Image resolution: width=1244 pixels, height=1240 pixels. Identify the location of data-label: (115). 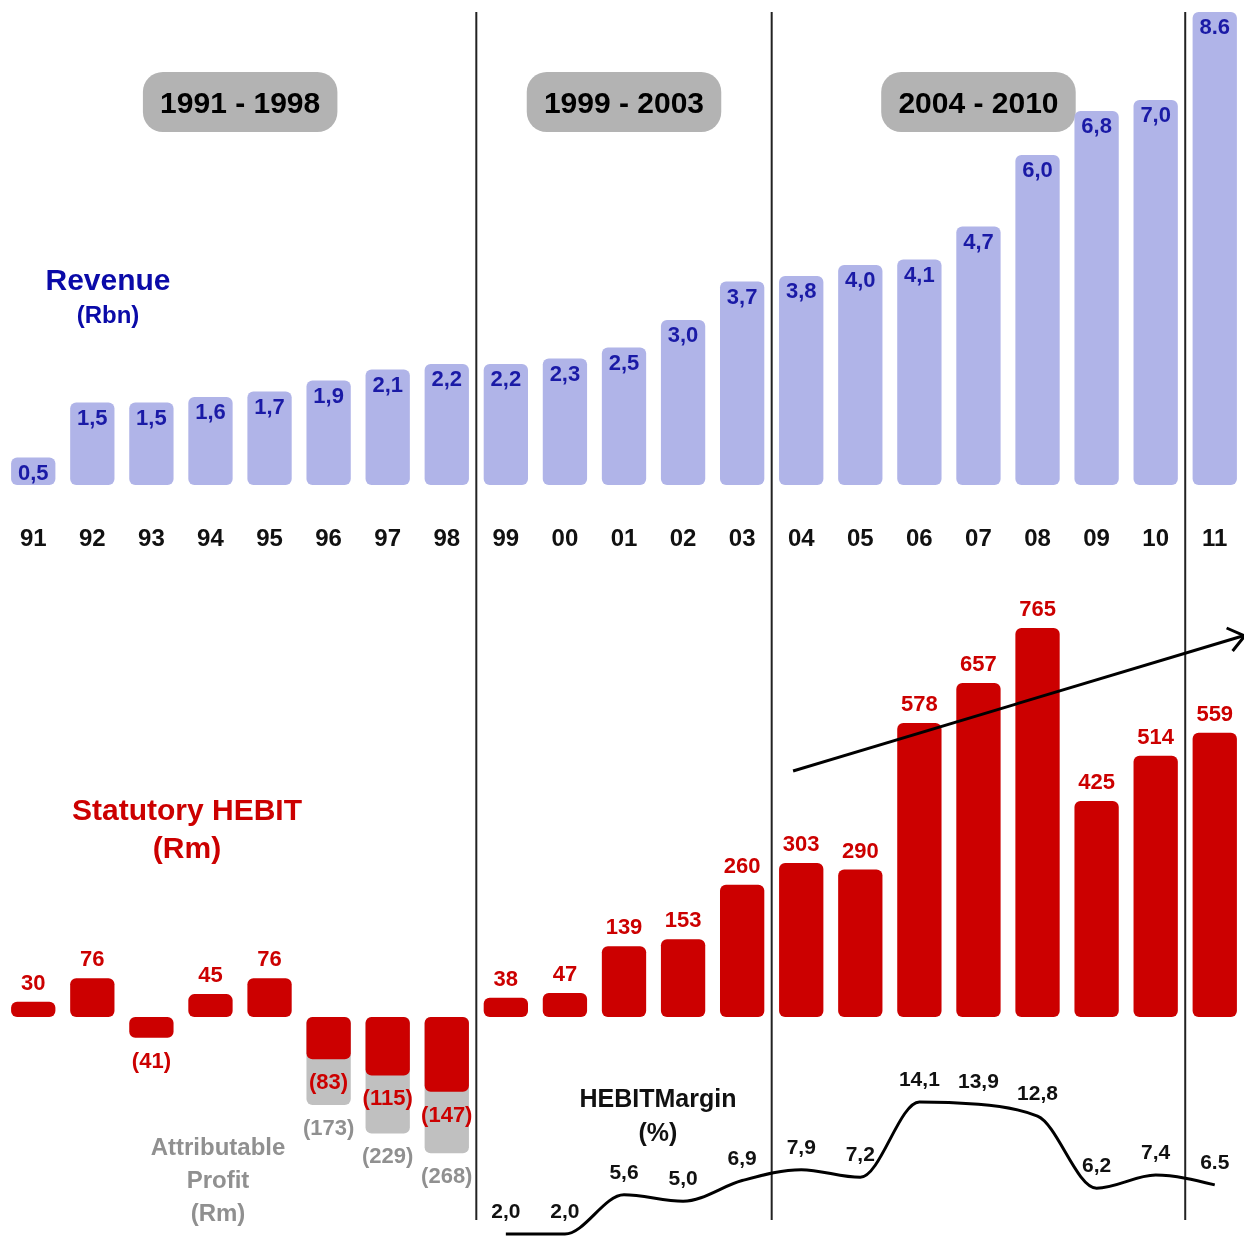
(387, 1098).